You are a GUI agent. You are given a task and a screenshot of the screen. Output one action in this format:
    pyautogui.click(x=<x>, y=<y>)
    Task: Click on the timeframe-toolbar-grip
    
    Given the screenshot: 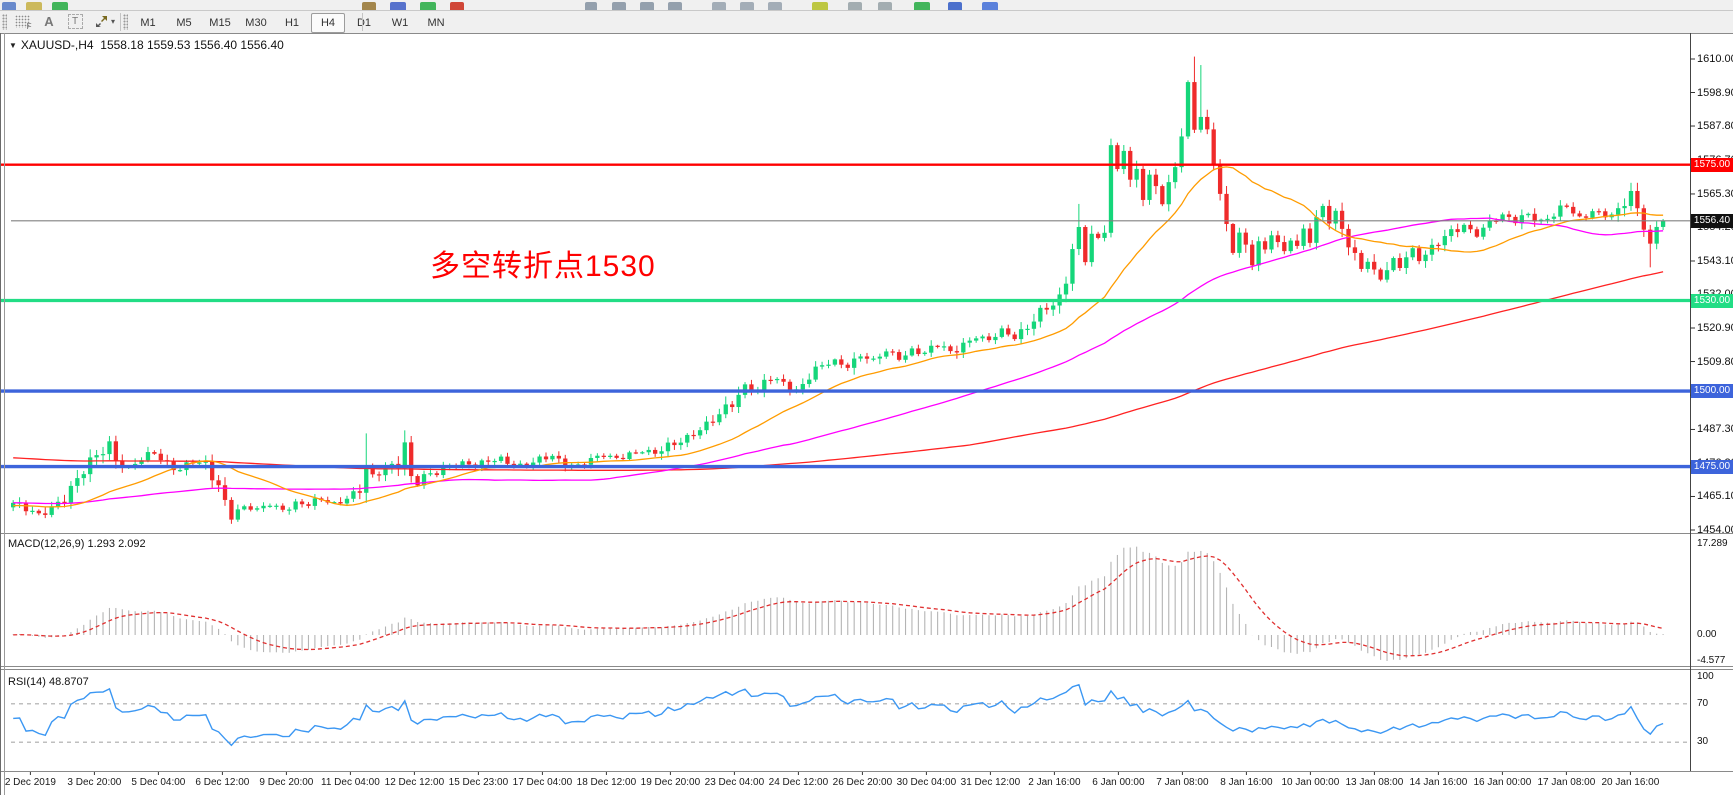 What is the action you would take?
    pyautogui.click(x=125, y=22)
    